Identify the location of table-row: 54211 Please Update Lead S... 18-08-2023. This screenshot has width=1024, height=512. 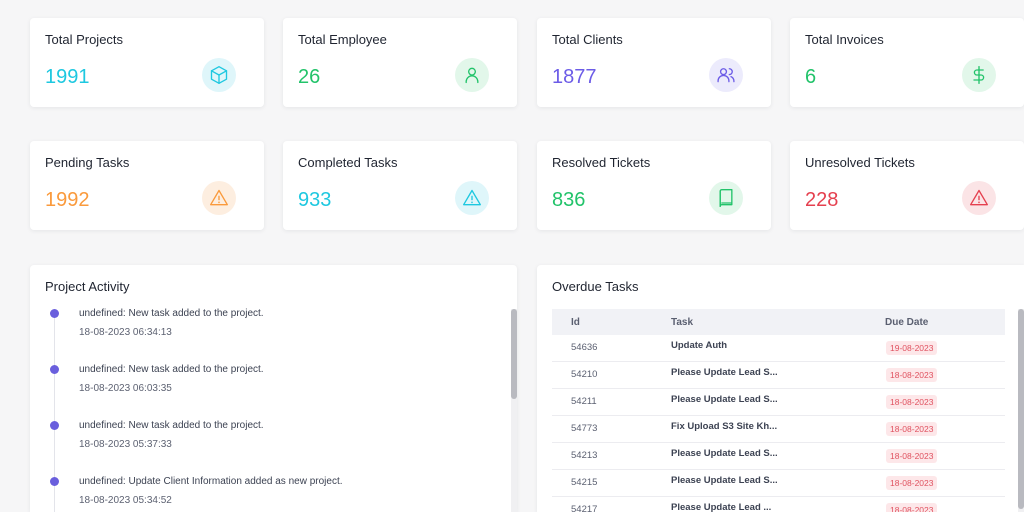
(778, 402).